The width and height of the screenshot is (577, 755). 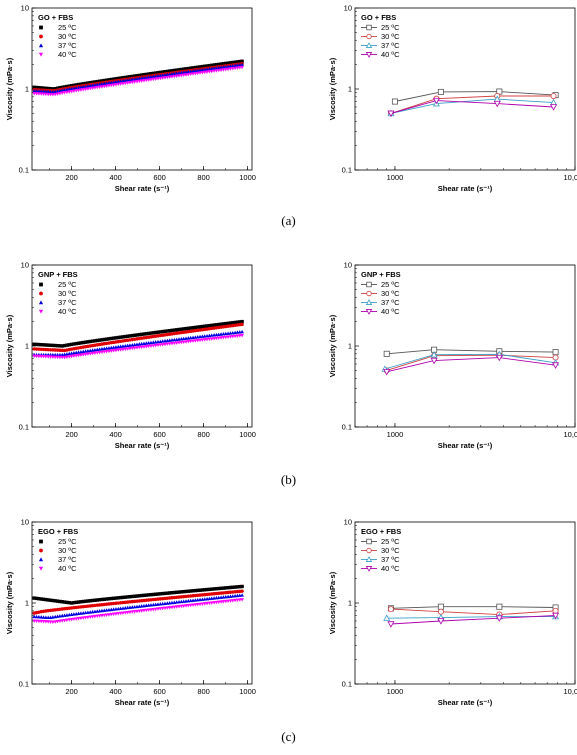 I want to click on legend-label: 37 ºC, so click(x=390, y=45).